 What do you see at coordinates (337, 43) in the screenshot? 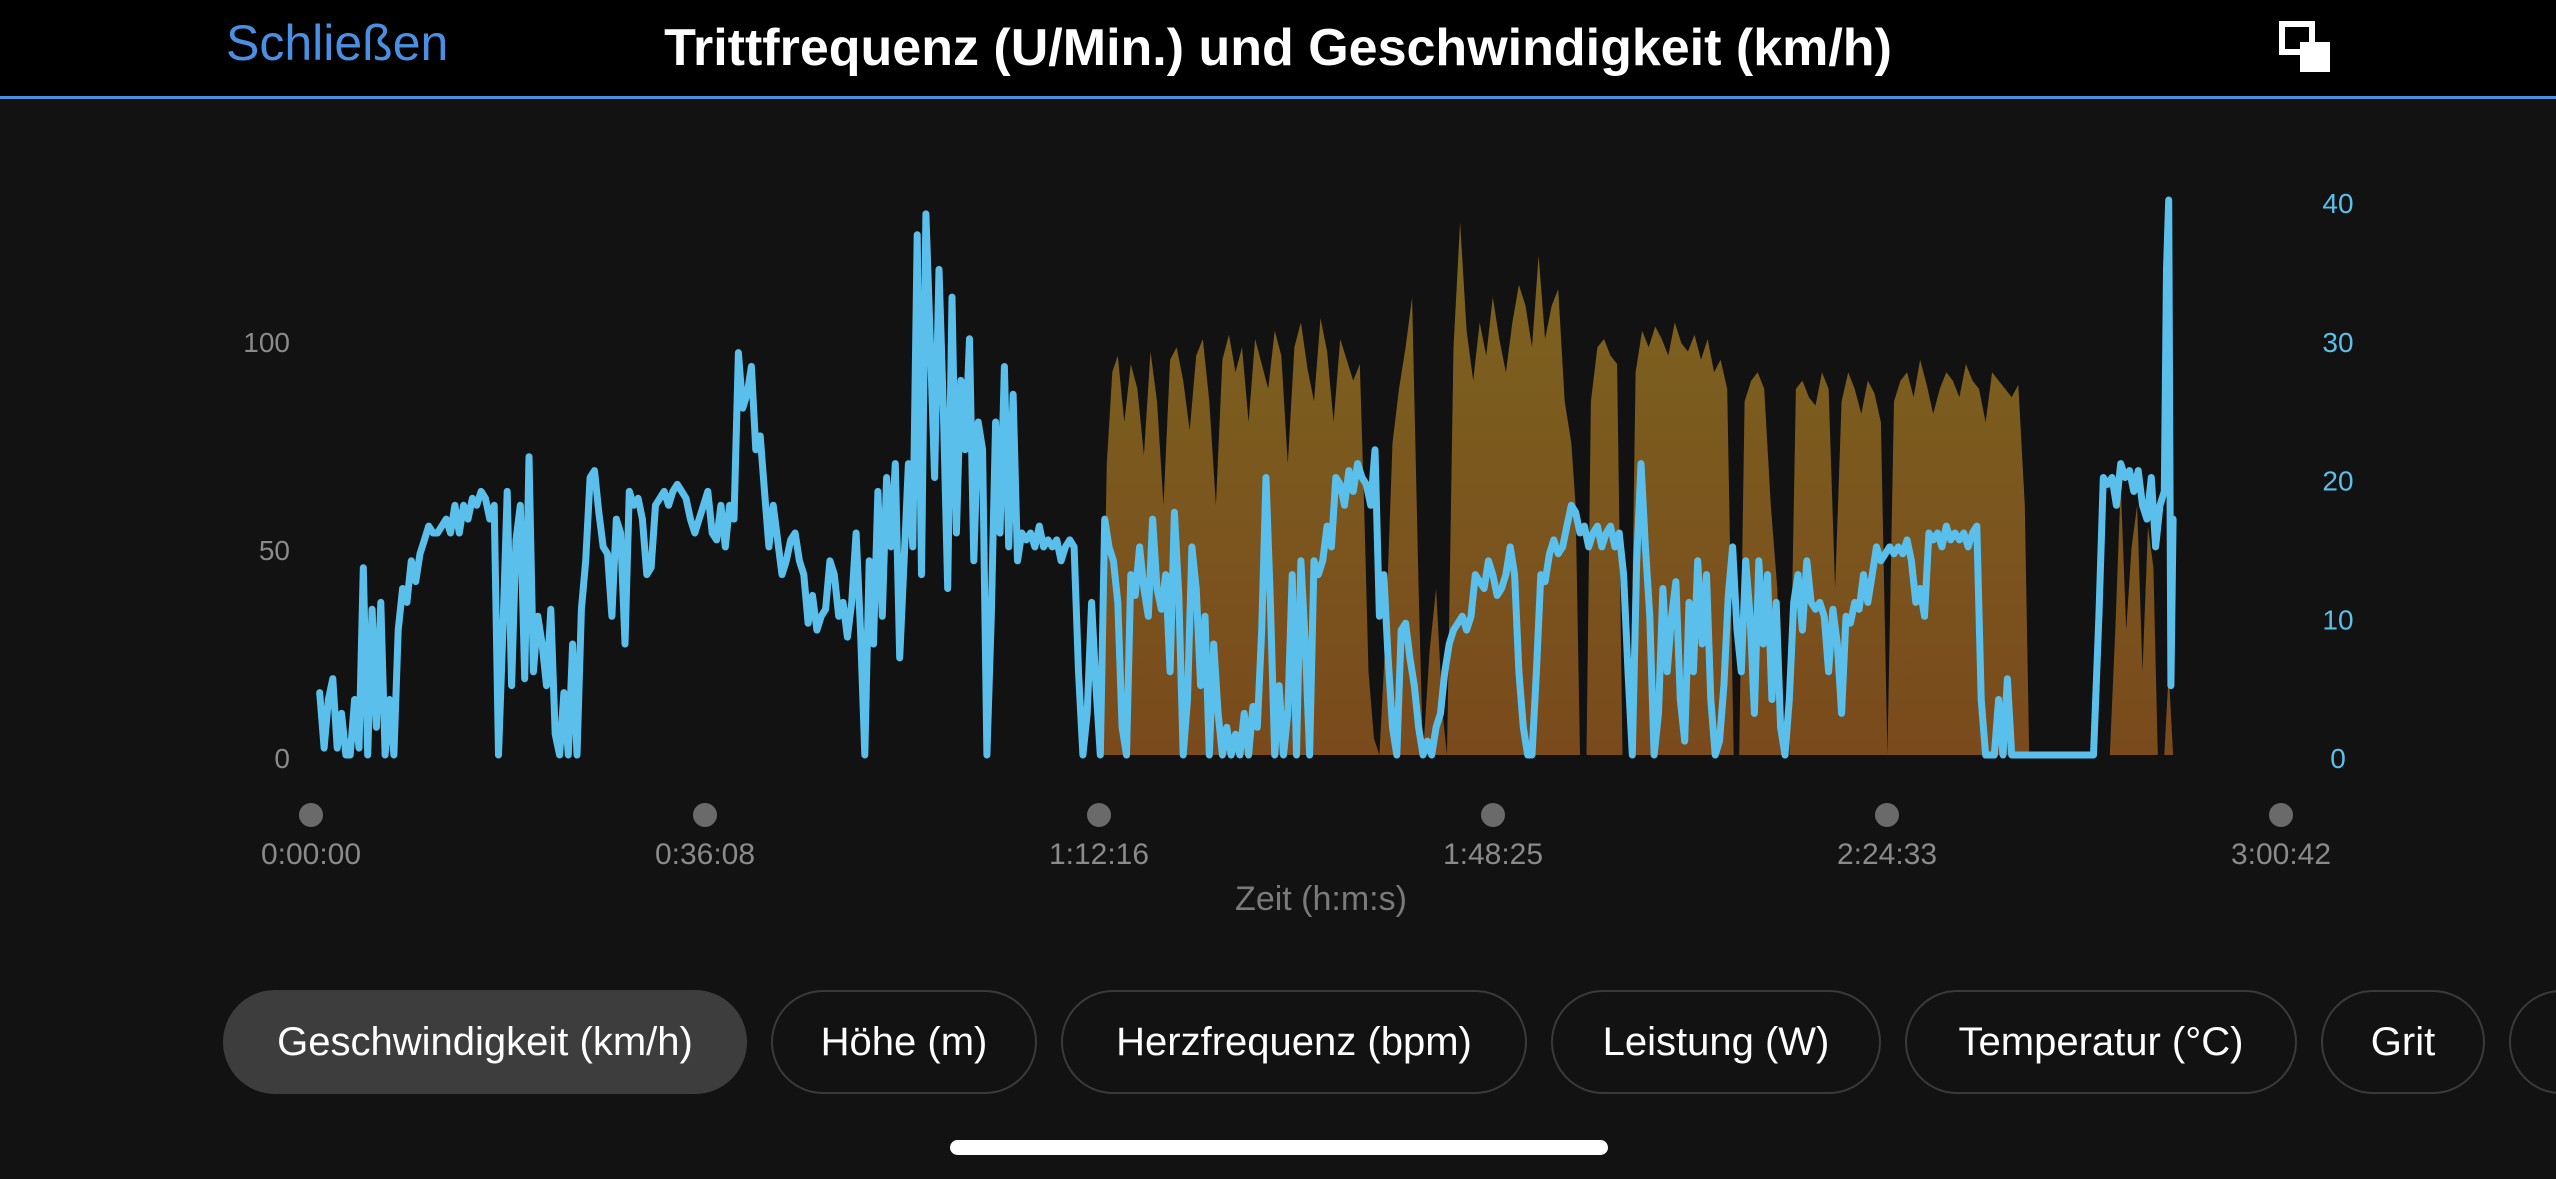
I see `close-button: Schließen` at bounding box center [337, 43].